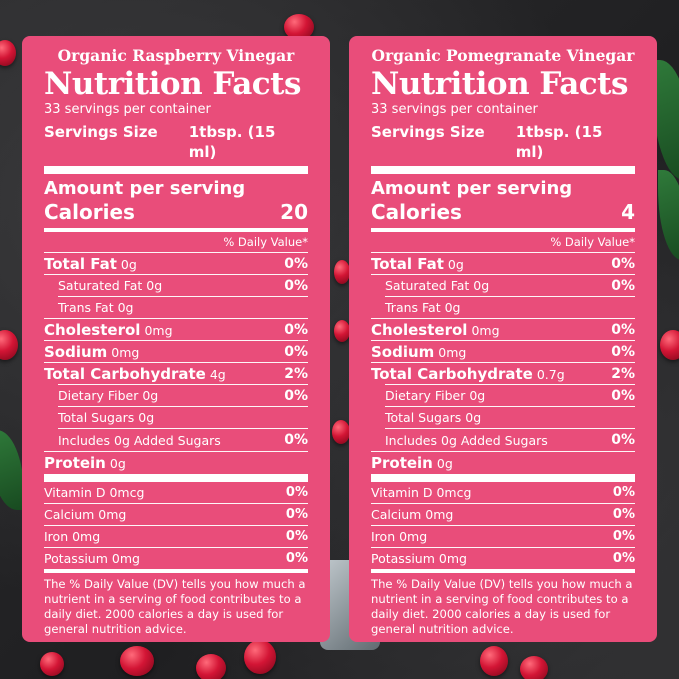  What do you see at coordinates (466, 440) in the screenshot?
I see `nutrient-label: Includes 0g Added Sugars` at bounding box center [466, 440].